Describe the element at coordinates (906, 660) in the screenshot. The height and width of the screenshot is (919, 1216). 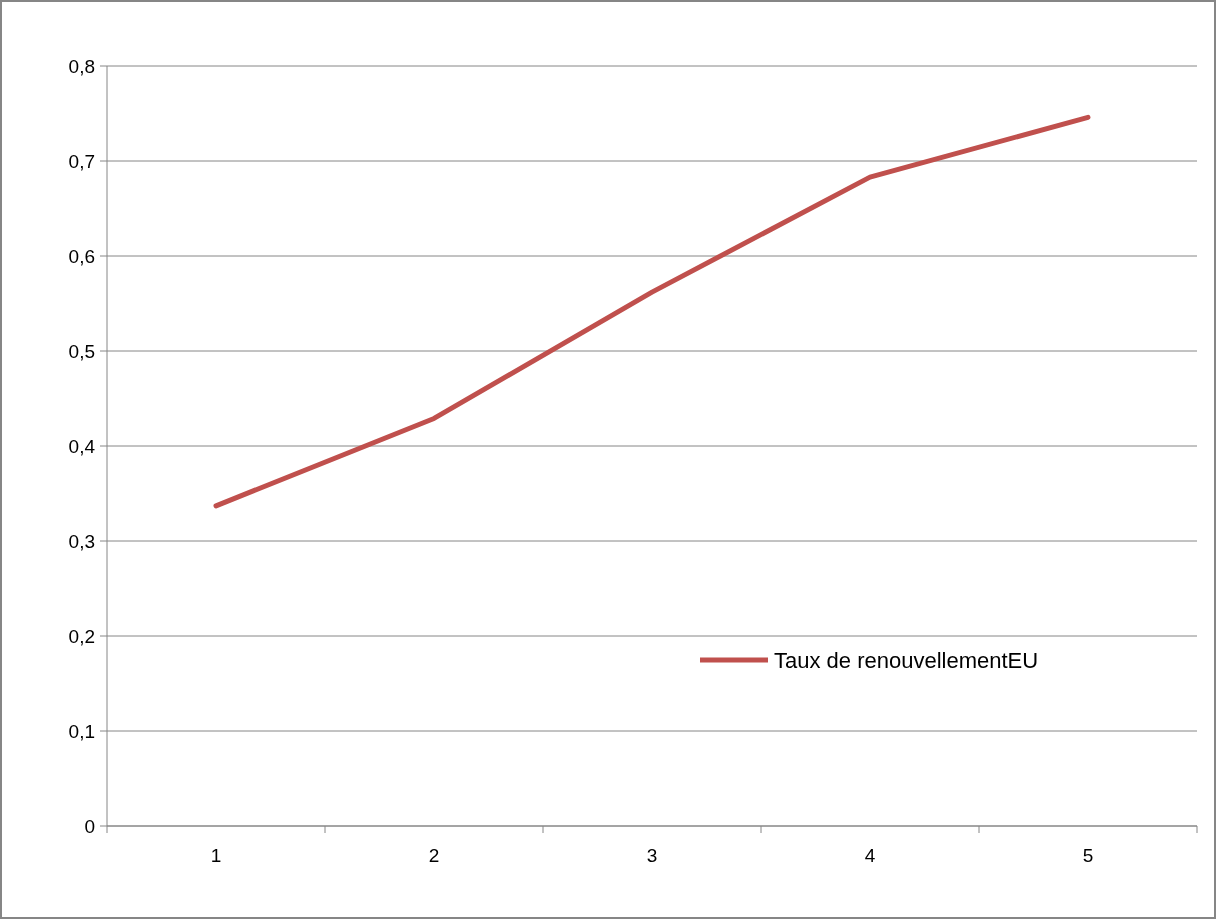
I see `legend-label: Taux de renouvellementEU` at that location.